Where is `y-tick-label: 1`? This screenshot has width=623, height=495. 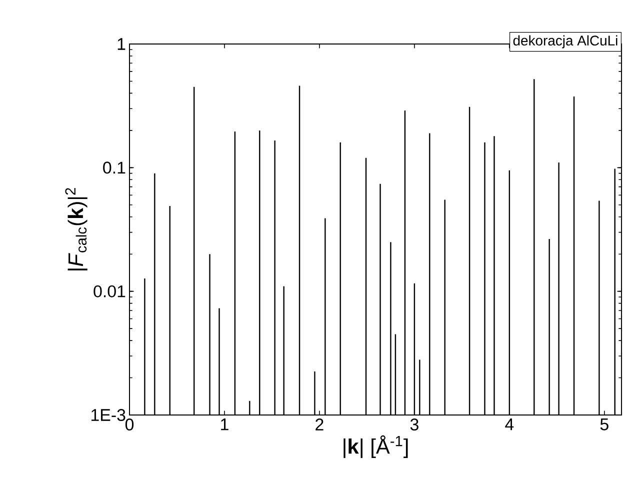 y-tick-label: 1 is located at coordinates (122, 44).